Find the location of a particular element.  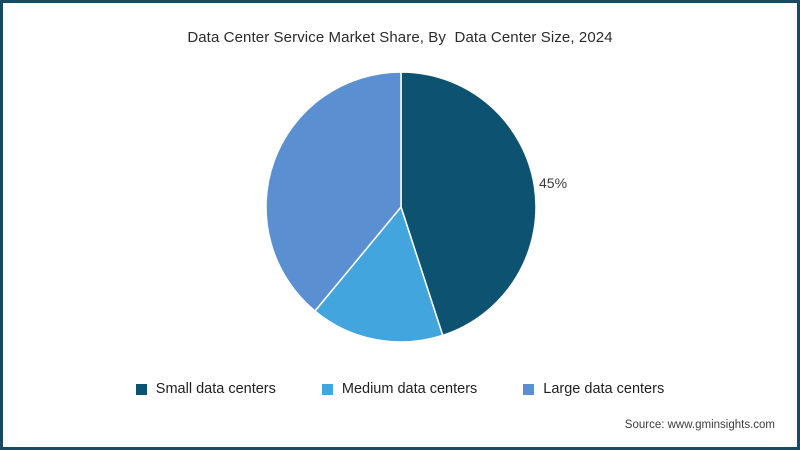

pie-slice-data-label: 45% is located at coordinates (553, 183).